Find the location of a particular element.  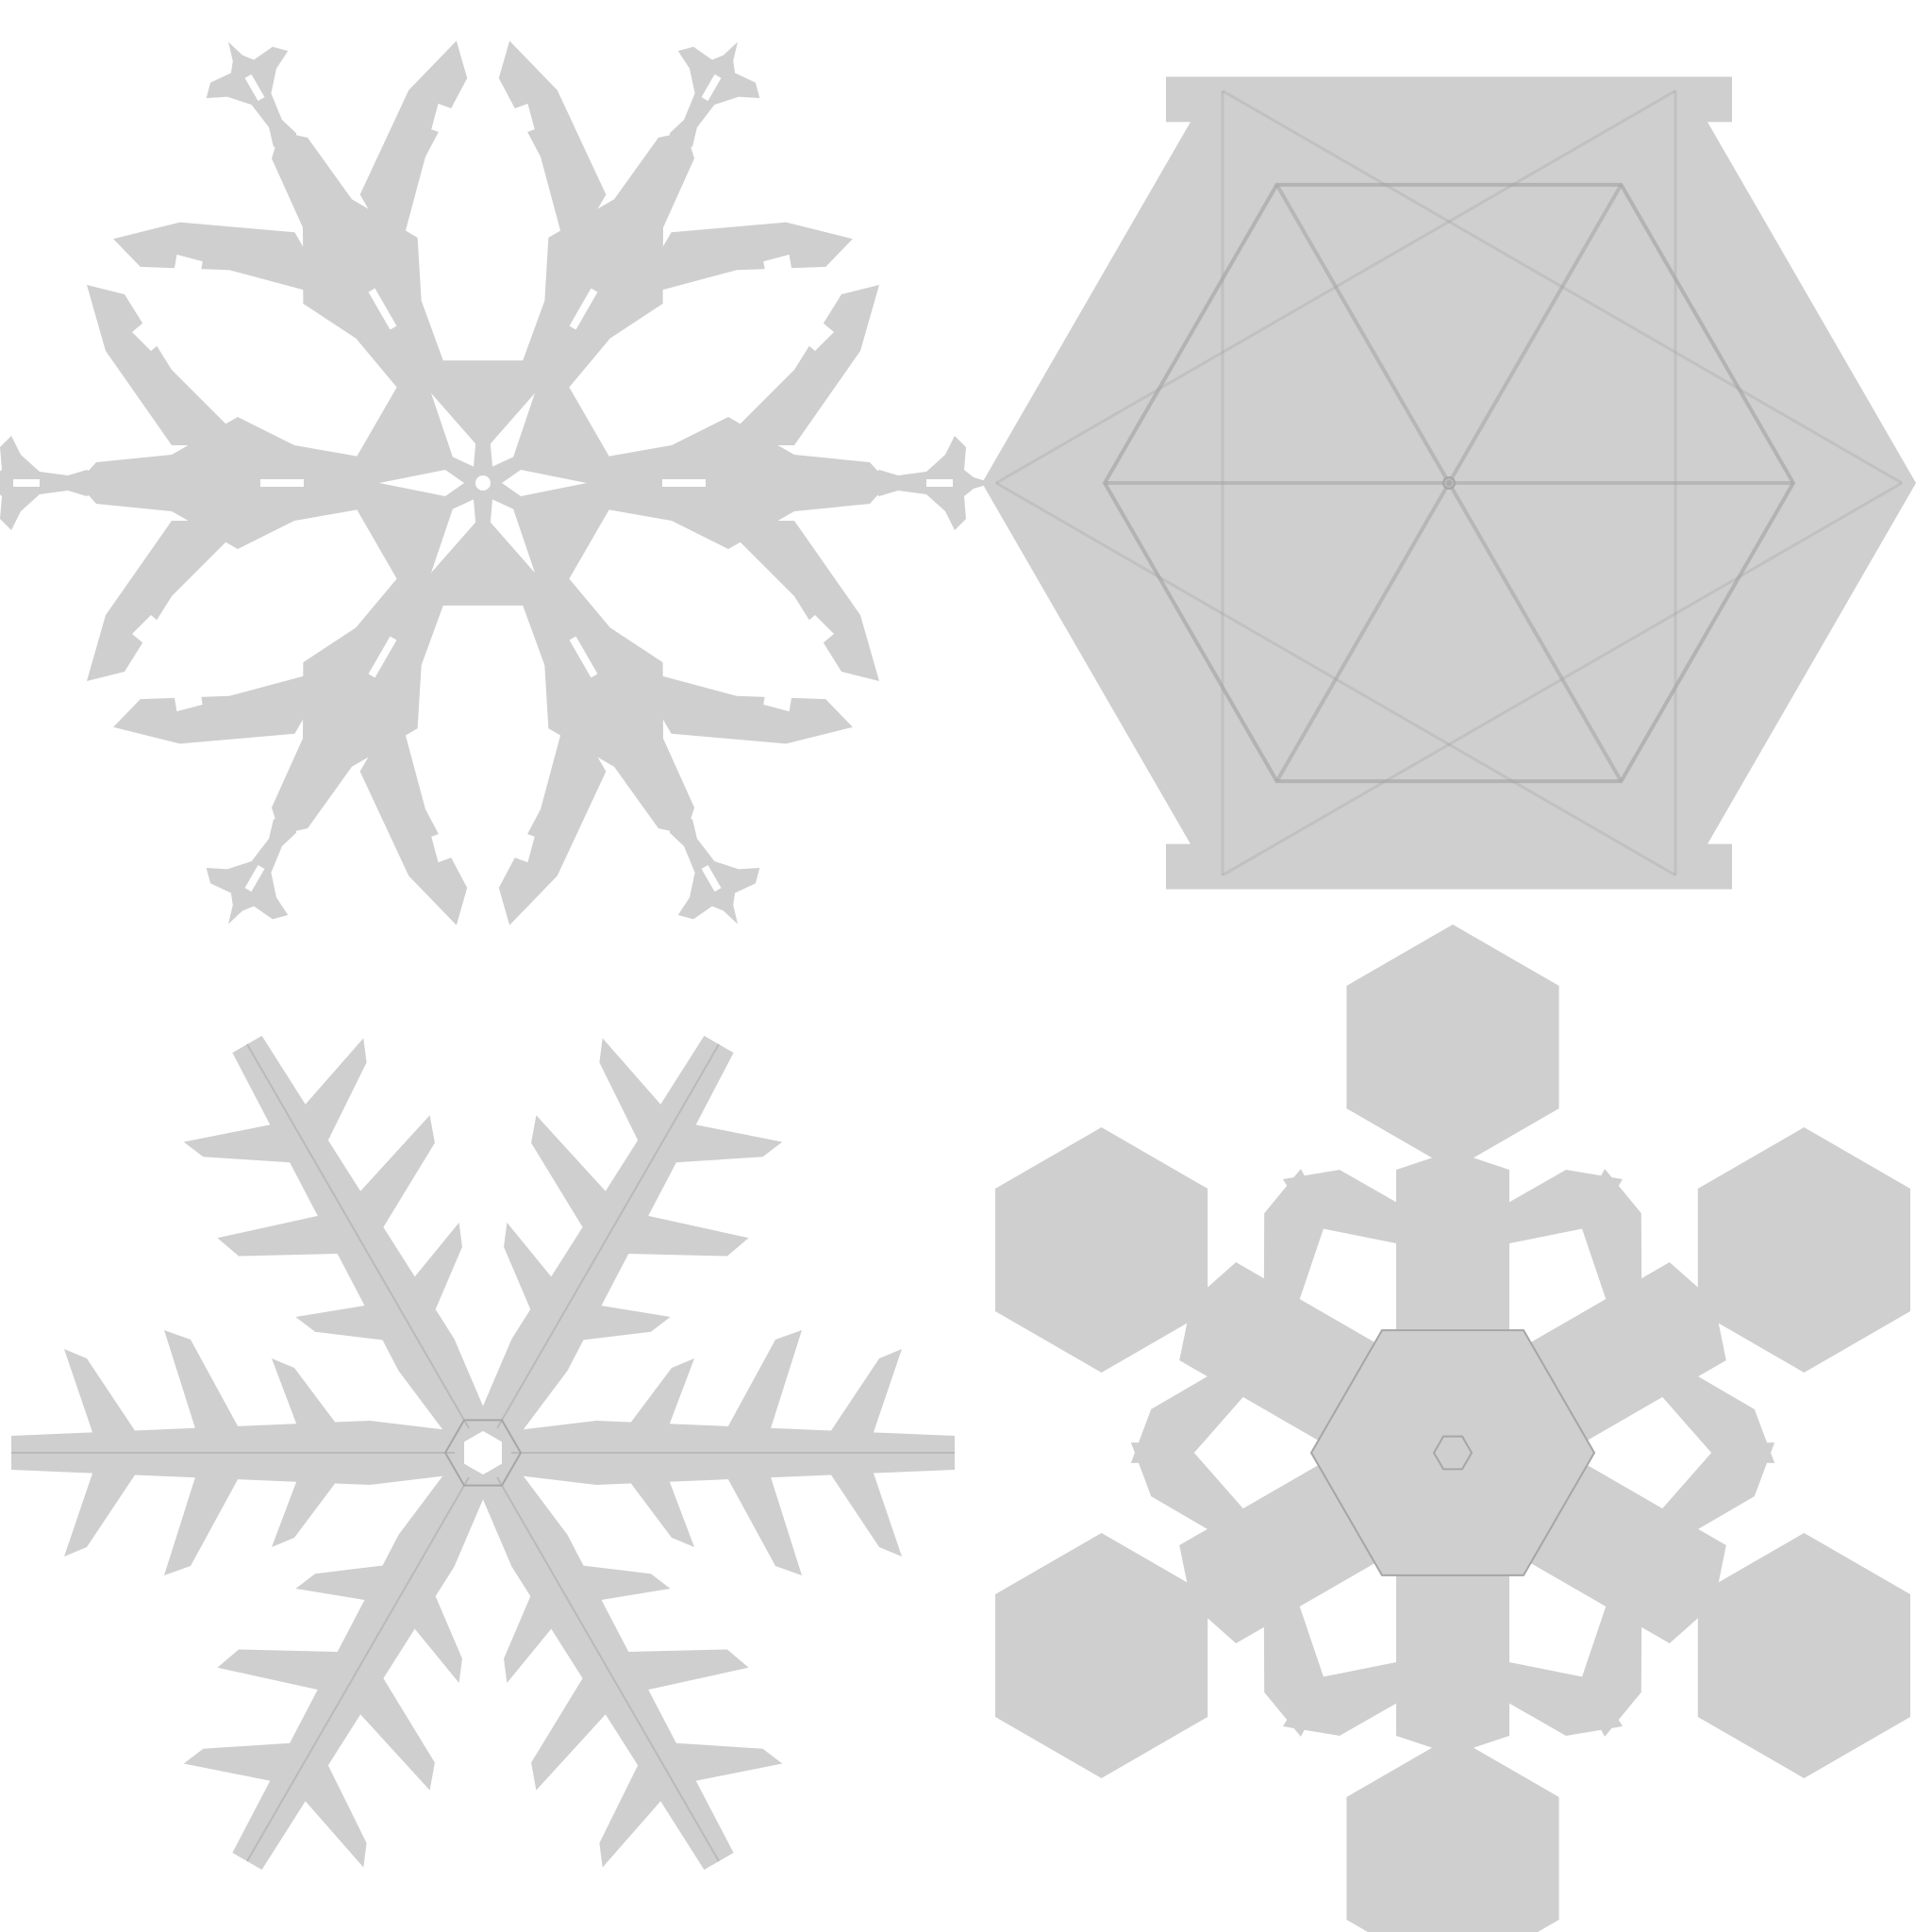

radial-crease is located at coordinates (1535, 334).